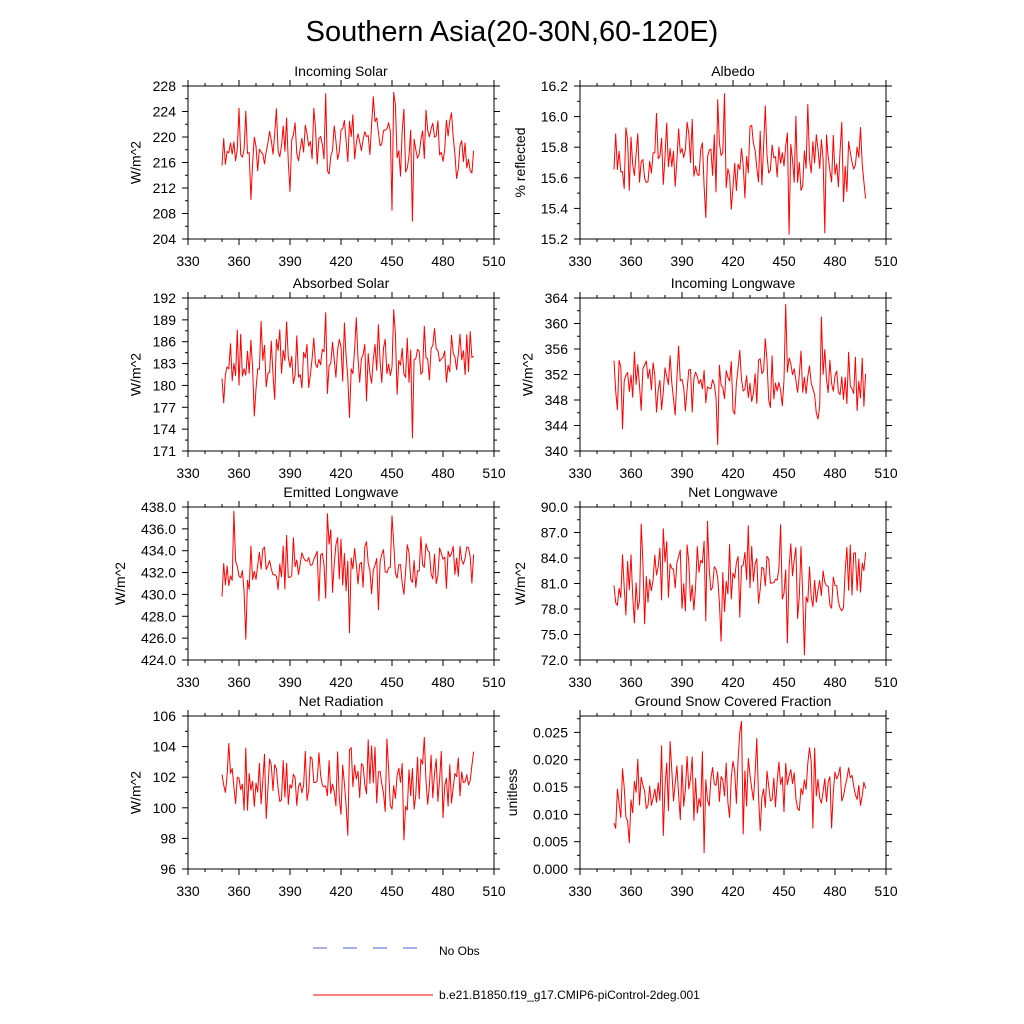  What do you see at coordinates (165, 429) in the screenshot?
I see `y-tick-label: 174` at bounding box center [165, 429].